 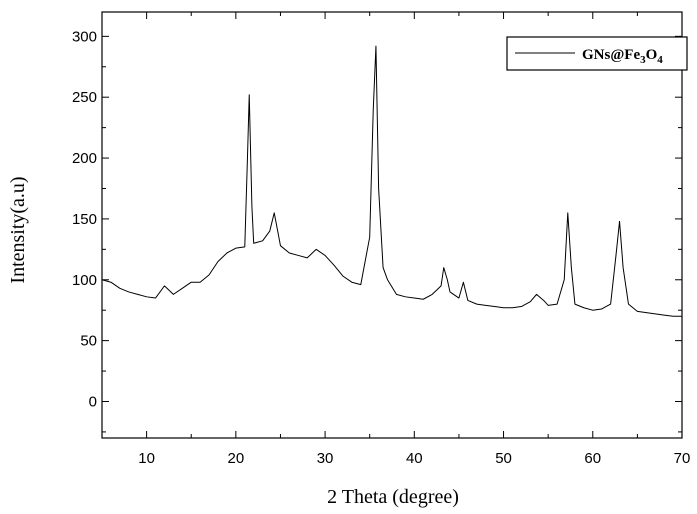 What do you see at coordinates (643, 60) in the screenshot?
I see `legend-sub-1: 3` at bounding box center [643, 60].